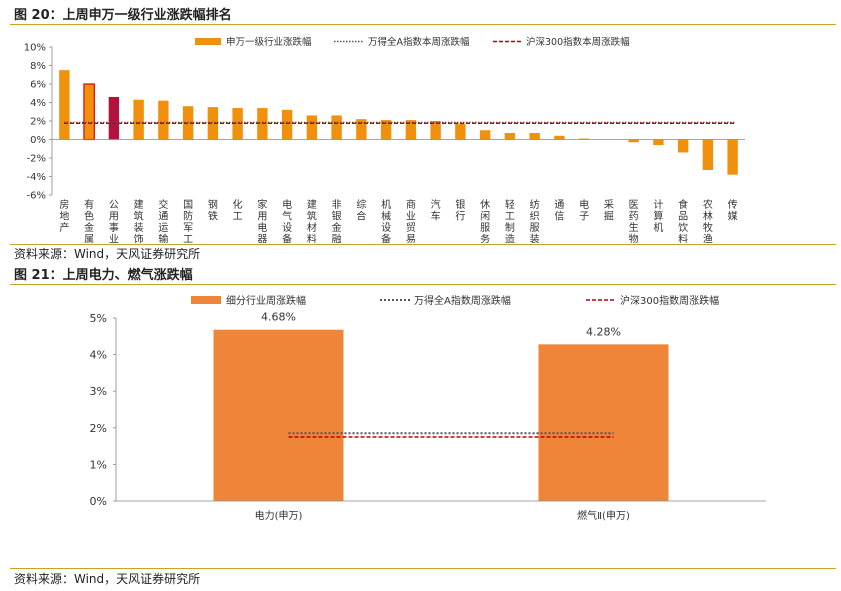  What do you see at coordinates (262, 220) in the screenshot?
I see `x-category-label: 家用电器` at bounding box center [262, 220].